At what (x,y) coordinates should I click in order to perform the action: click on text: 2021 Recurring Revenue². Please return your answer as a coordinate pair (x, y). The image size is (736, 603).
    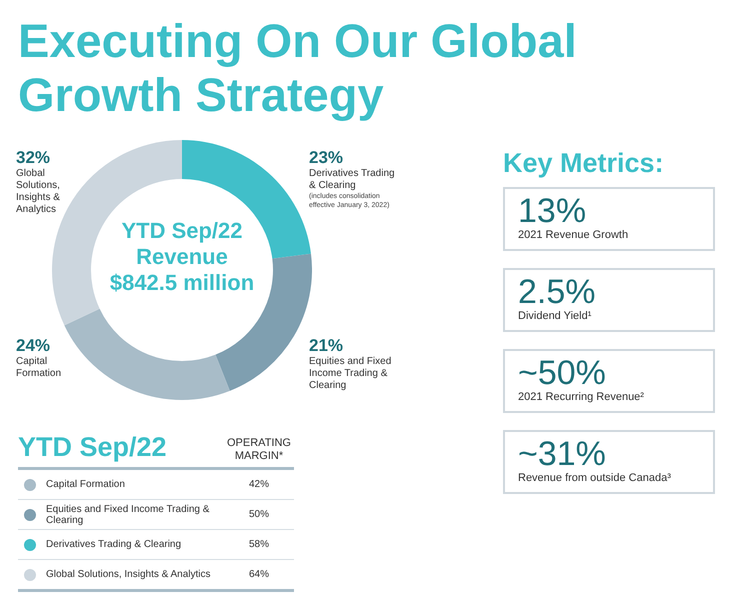
    Looking at the image, I should click on (581, 397).